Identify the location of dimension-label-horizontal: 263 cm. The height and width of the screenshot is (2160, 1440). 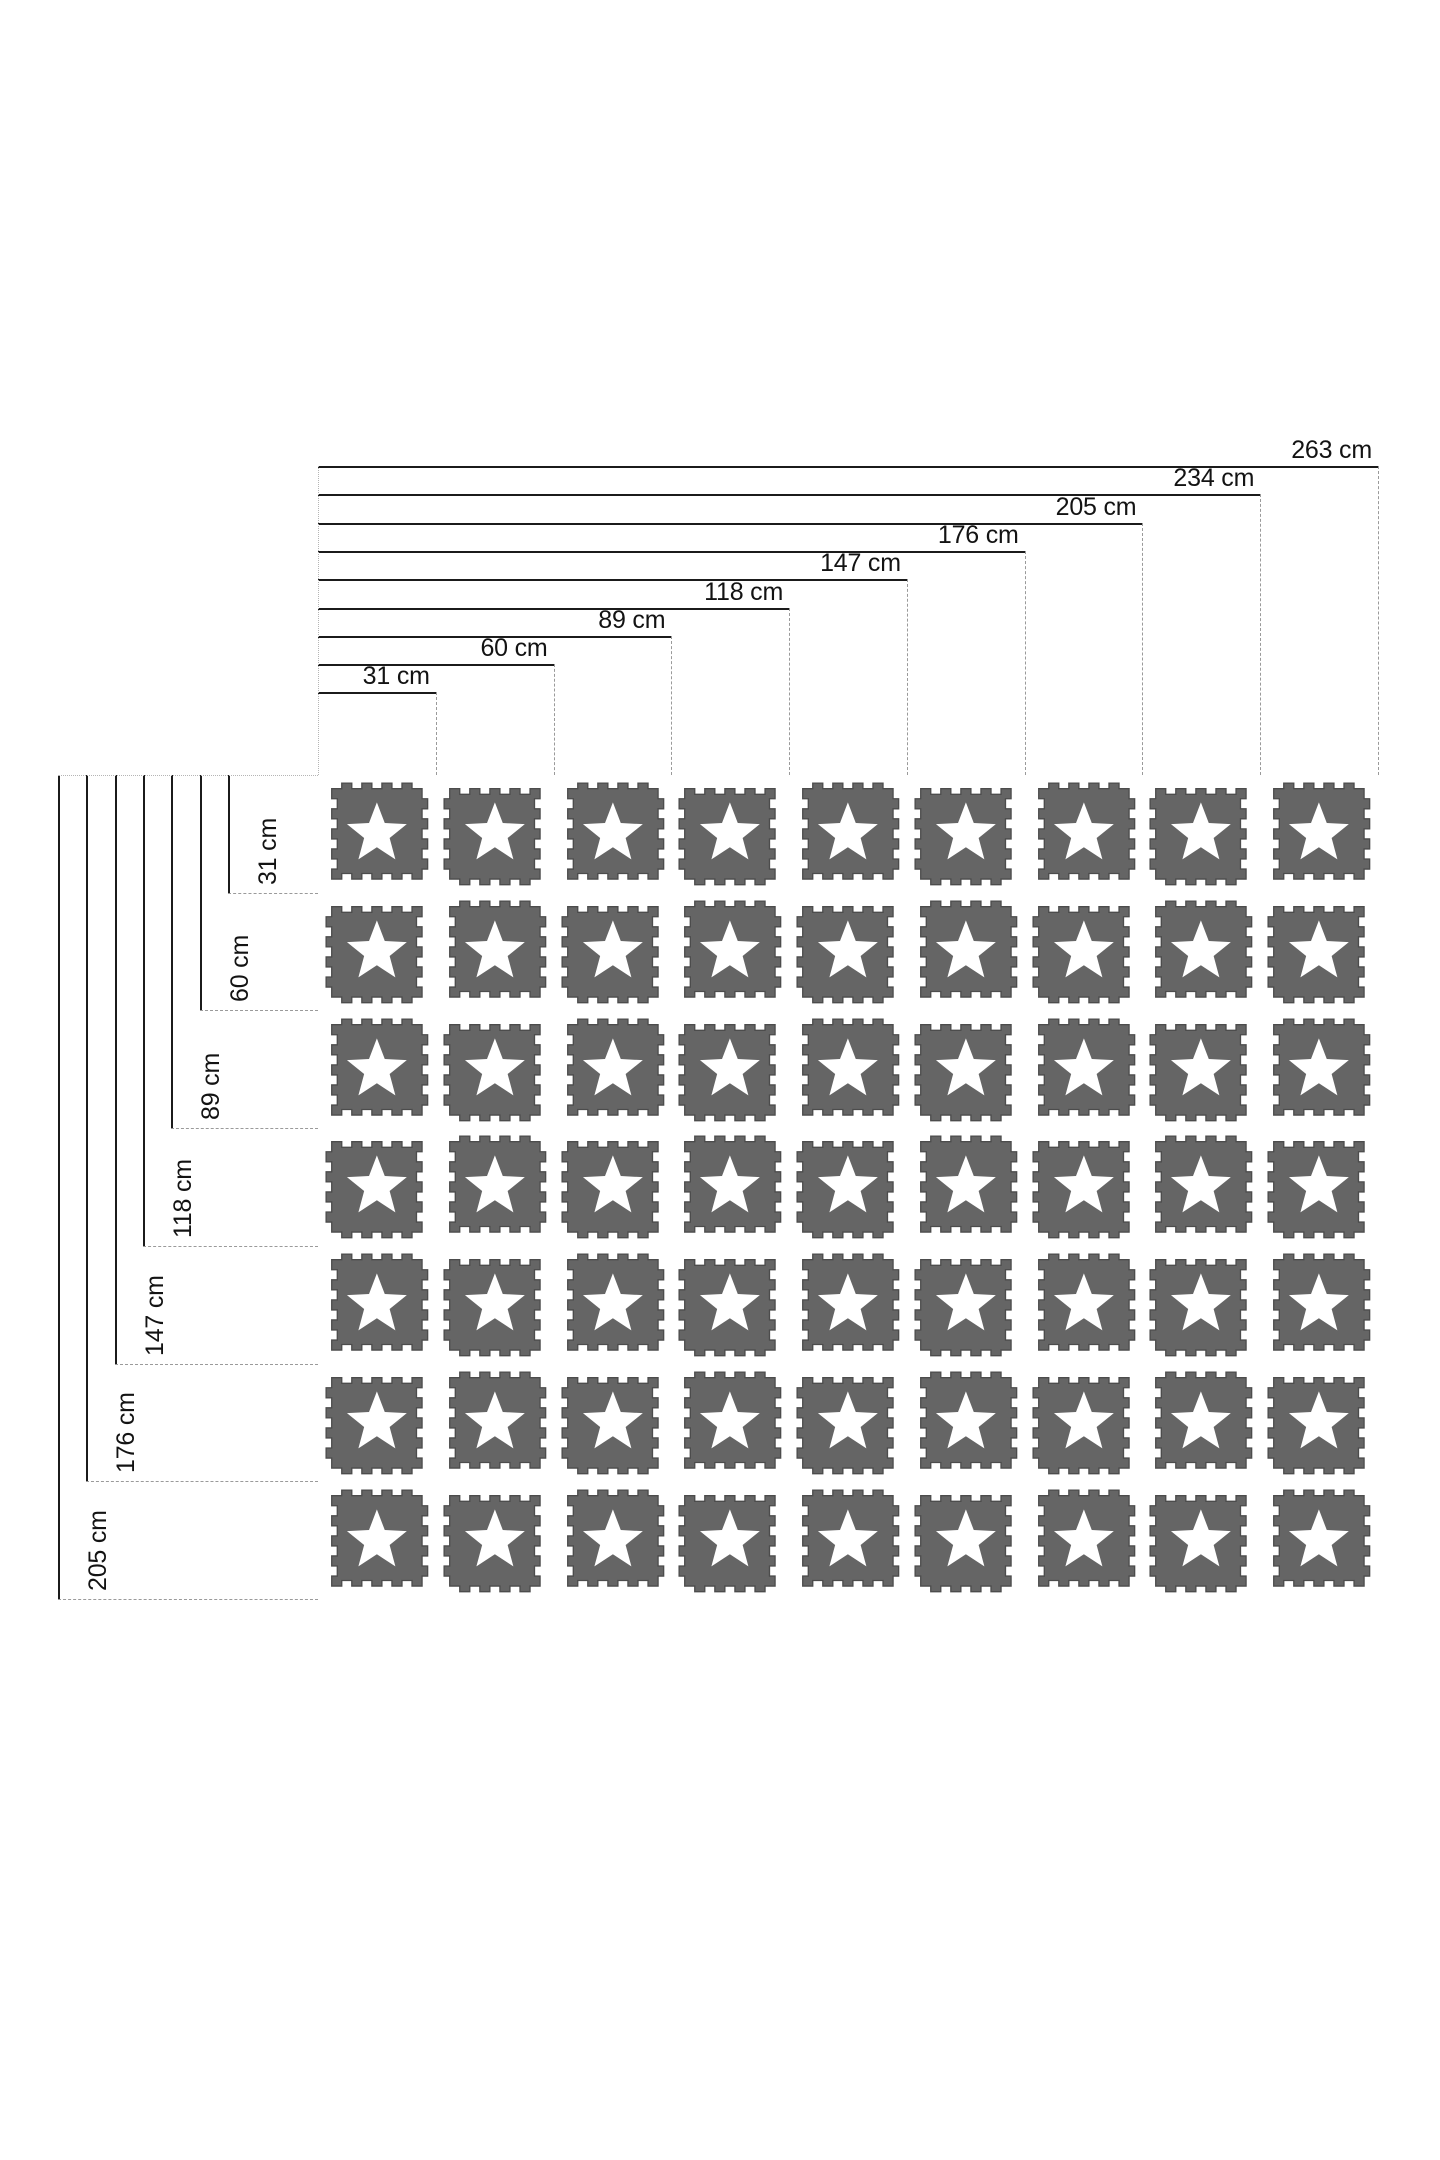
(1331, 450).